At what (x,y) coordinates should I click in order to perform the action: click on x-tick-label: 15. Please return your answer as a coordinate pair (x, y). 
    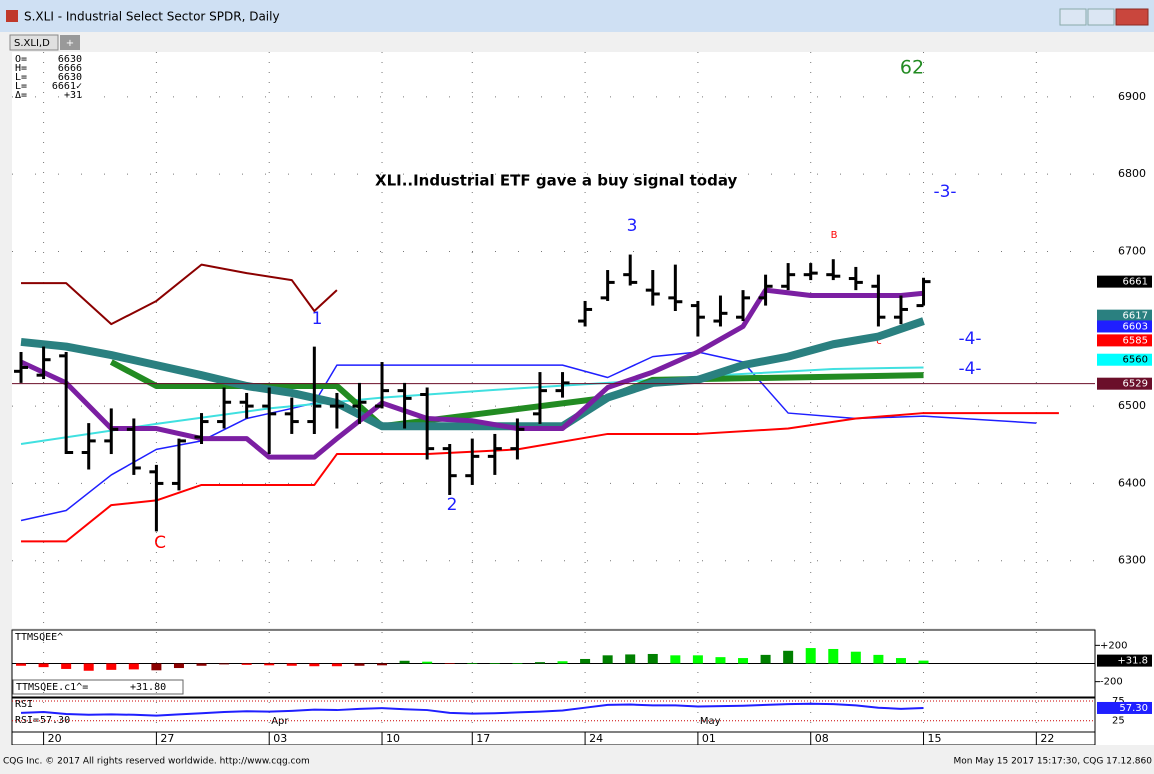
    Looking at the image, I should click on (935, 738).